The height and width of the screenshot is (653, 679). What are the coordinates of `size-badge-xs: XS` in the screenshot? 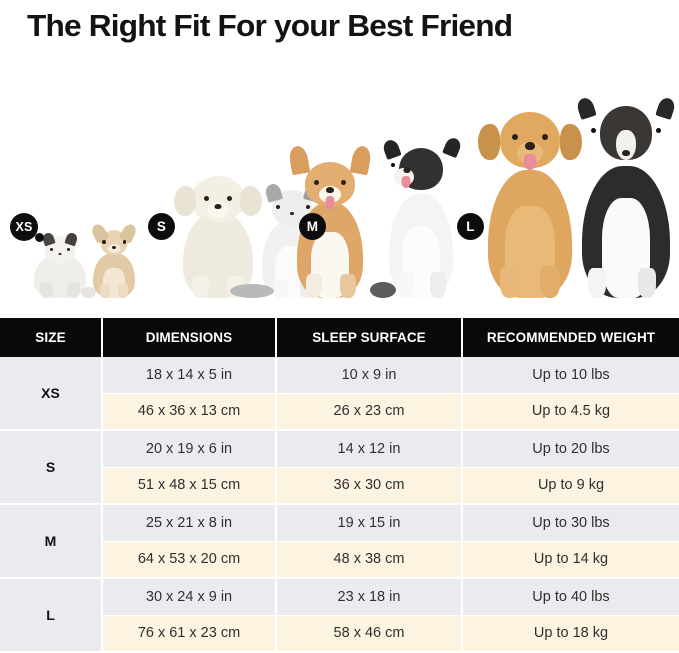 It's located at (27, 227).